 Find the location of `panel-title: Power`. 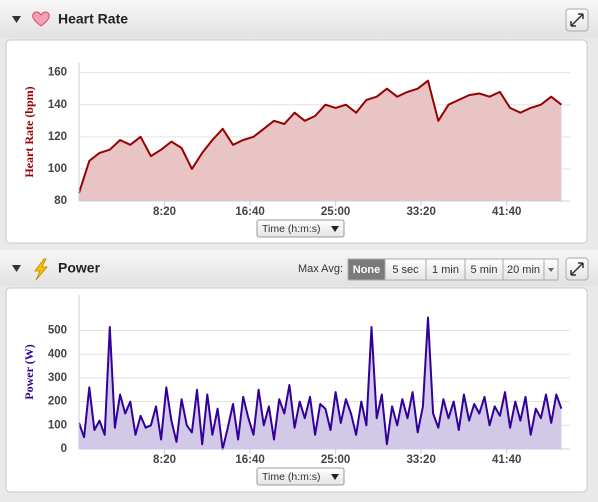

panel-title: Power is located at coordinates (79, 268).